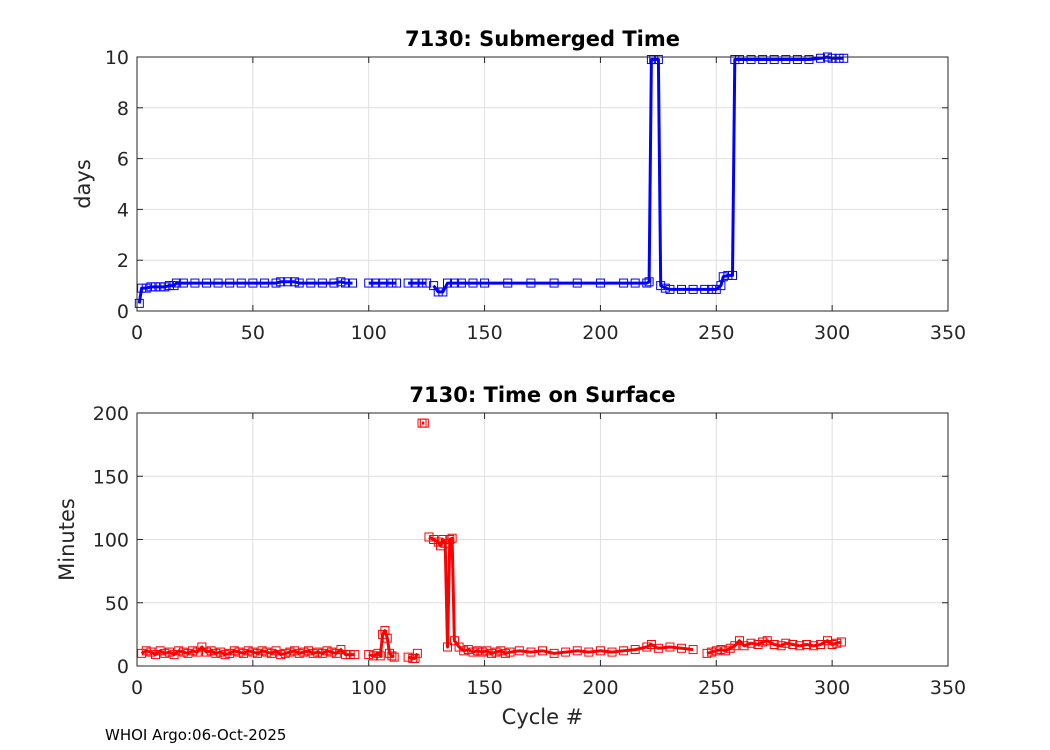  Describe the element at coordinates (123, 160) in the screenshot. I see `y-tick-label: 6` at that location.